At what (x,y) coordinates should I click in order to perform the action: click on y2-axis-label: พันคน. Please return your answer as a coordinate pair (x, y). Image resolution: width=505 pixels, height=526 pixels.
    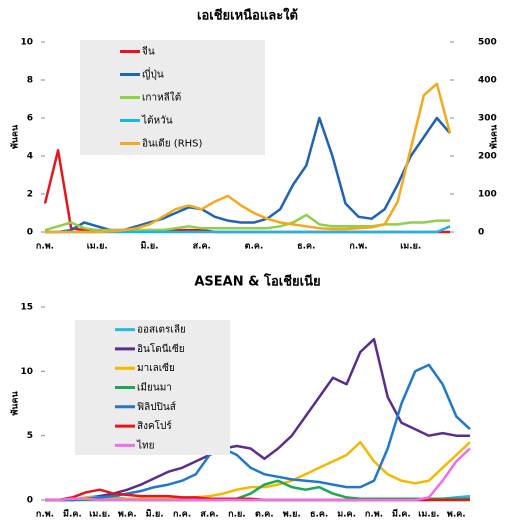
    Looking at the image, I should click on (494, 136).